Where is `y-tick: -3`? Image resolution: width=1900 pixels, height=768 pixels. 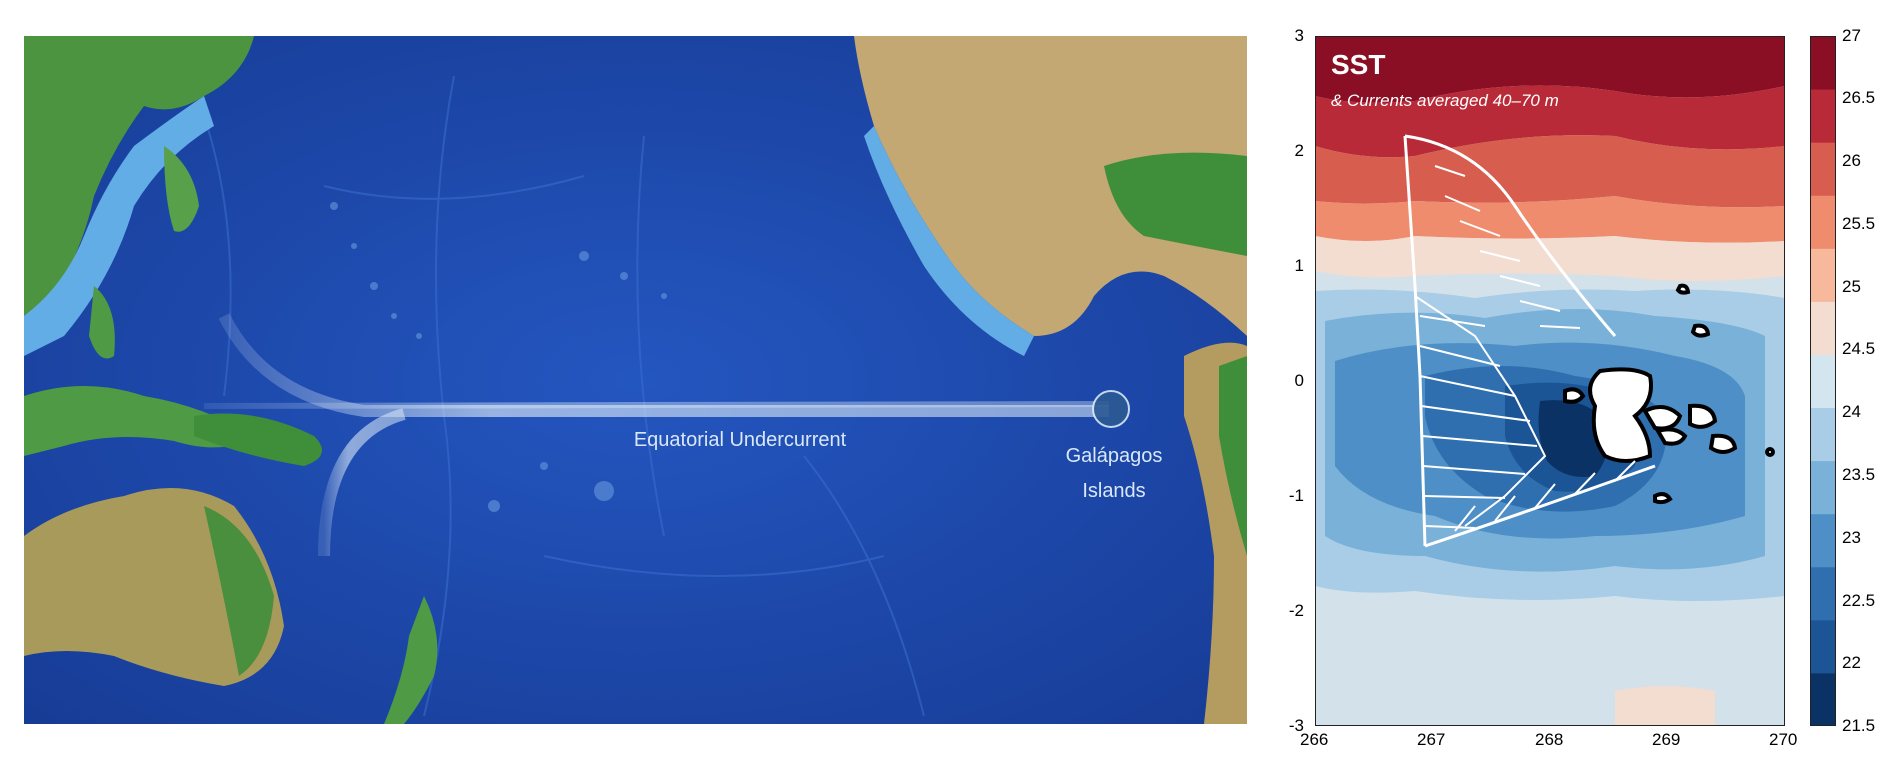
y-tick: -3 is located at coordinates (1296, 725).